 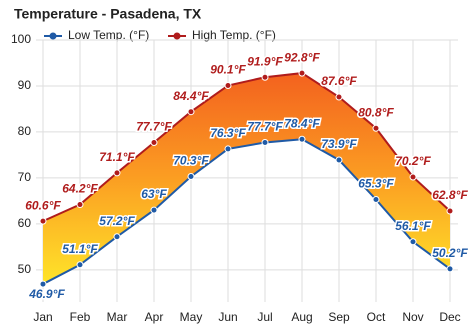 What do you see at coordinates (228, 70) in the screenshot?
I see `data-label: 90.1°F` at bounding box center [228, 70].